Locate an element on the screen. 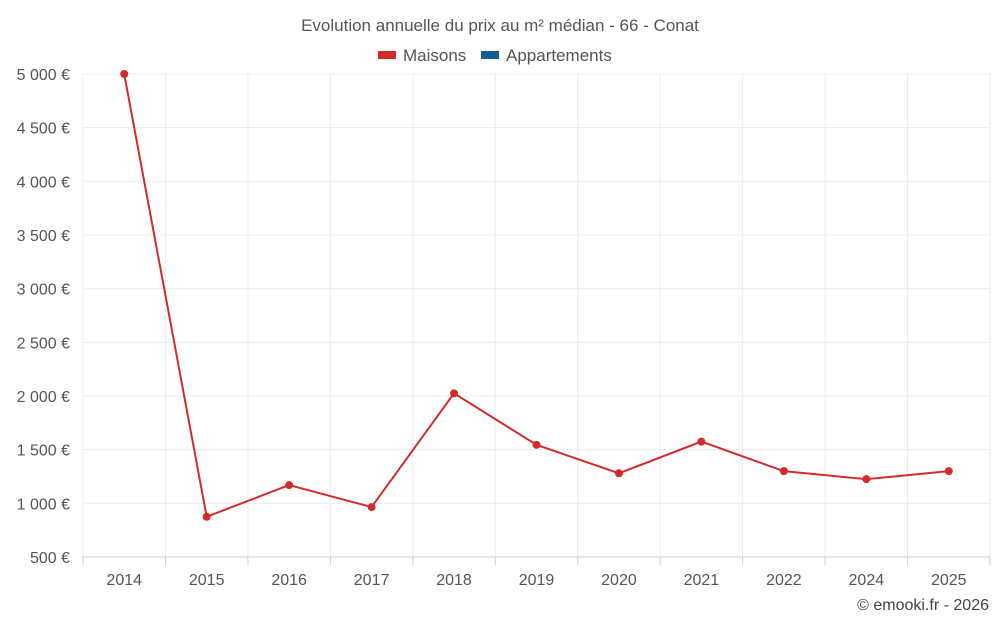  y-tick-label: 3 500 € is located at coordinates (43, 236).